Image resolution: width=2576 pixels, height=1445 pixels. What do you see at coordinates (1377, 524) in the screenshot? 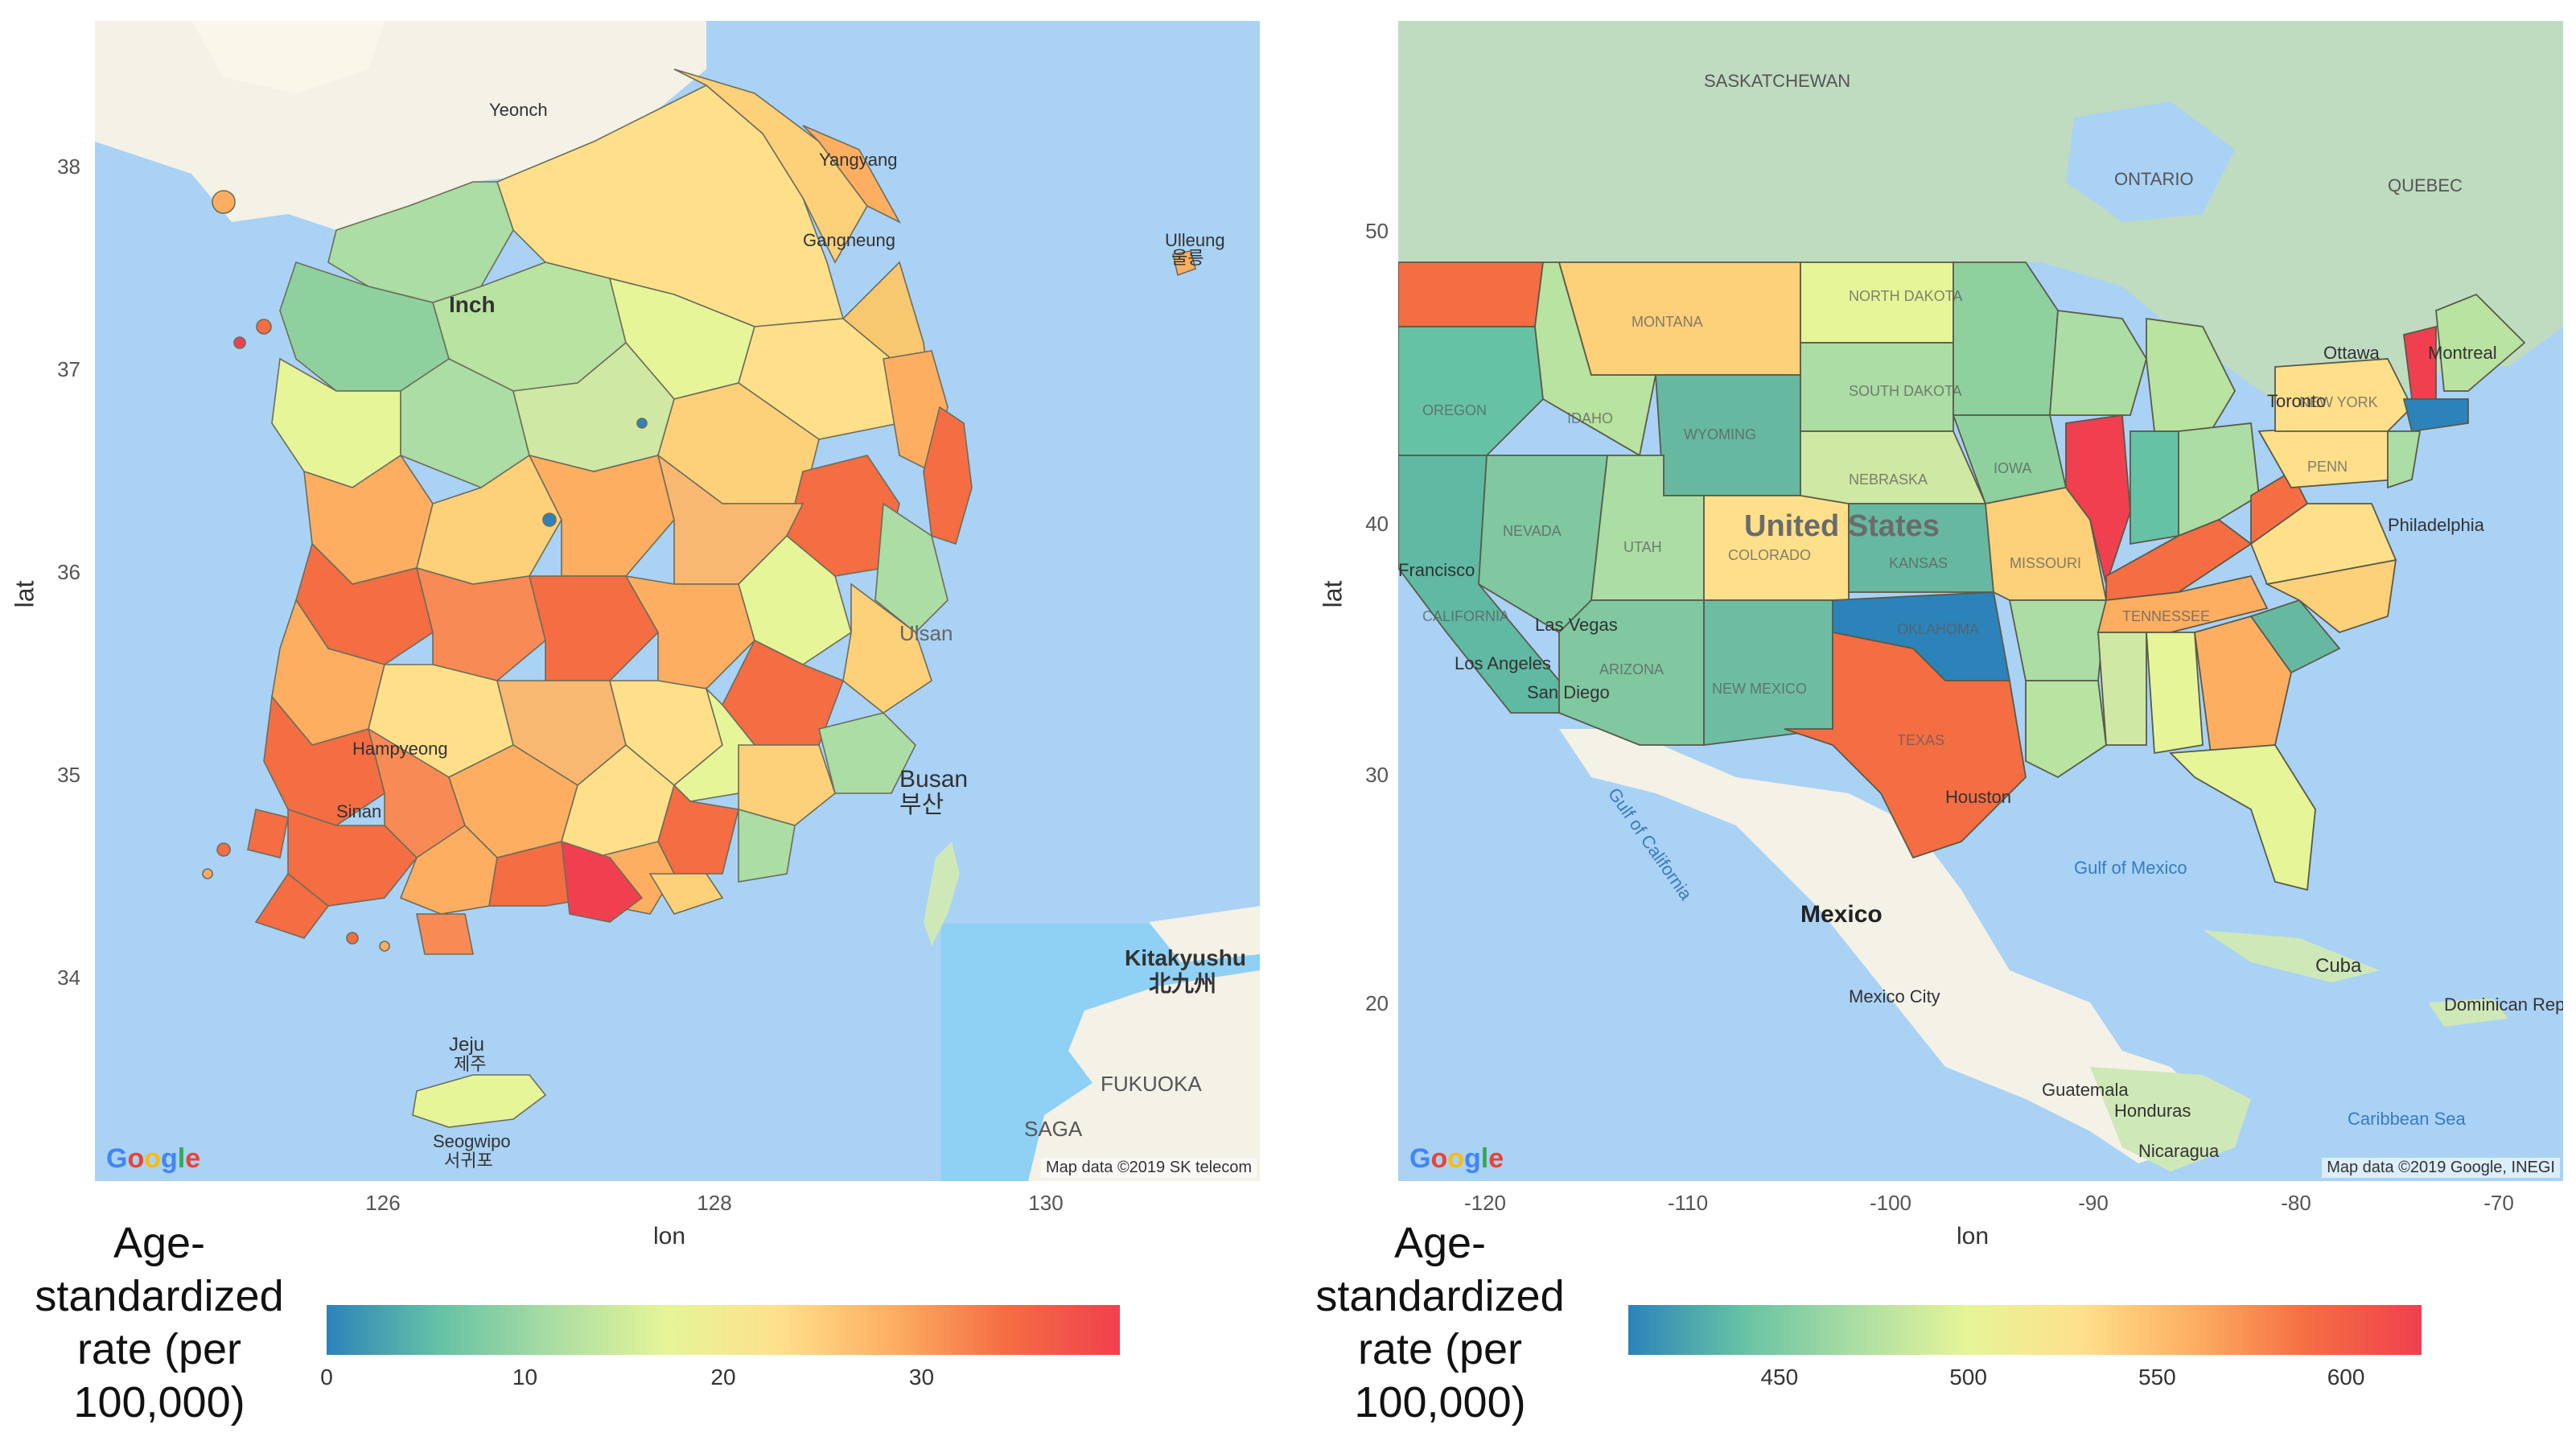
I see `usa-y-tick: 40` at bounding box center [1377, 524].